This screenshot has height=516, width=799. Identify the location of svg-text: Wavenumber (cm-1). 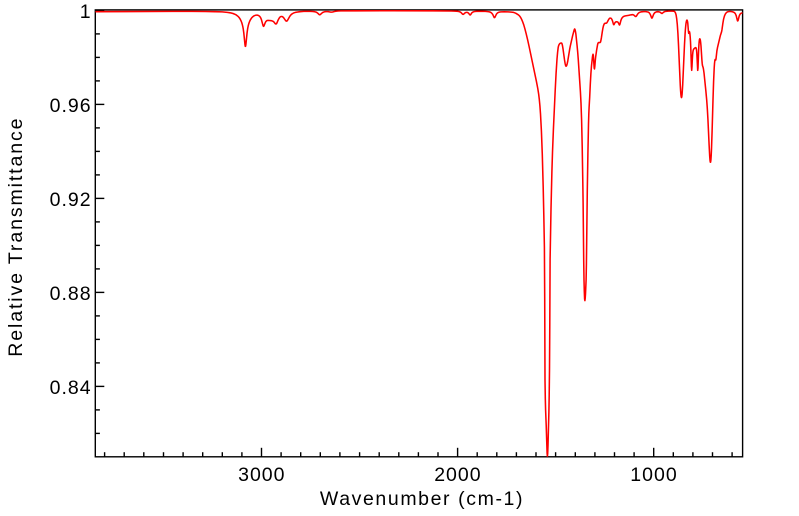
(422, 499).